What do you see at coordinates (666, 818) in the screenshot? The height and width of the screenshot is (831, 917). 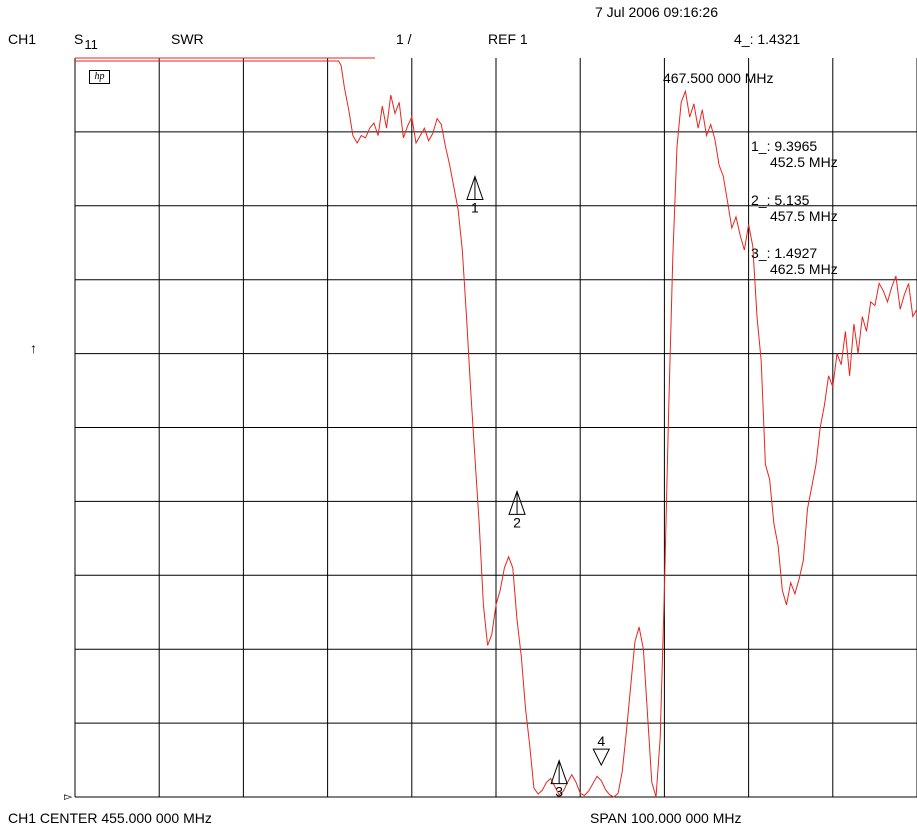 I see `span-frequency: SPAN 100.000 000 MHz` at bounding box center [666, 818].